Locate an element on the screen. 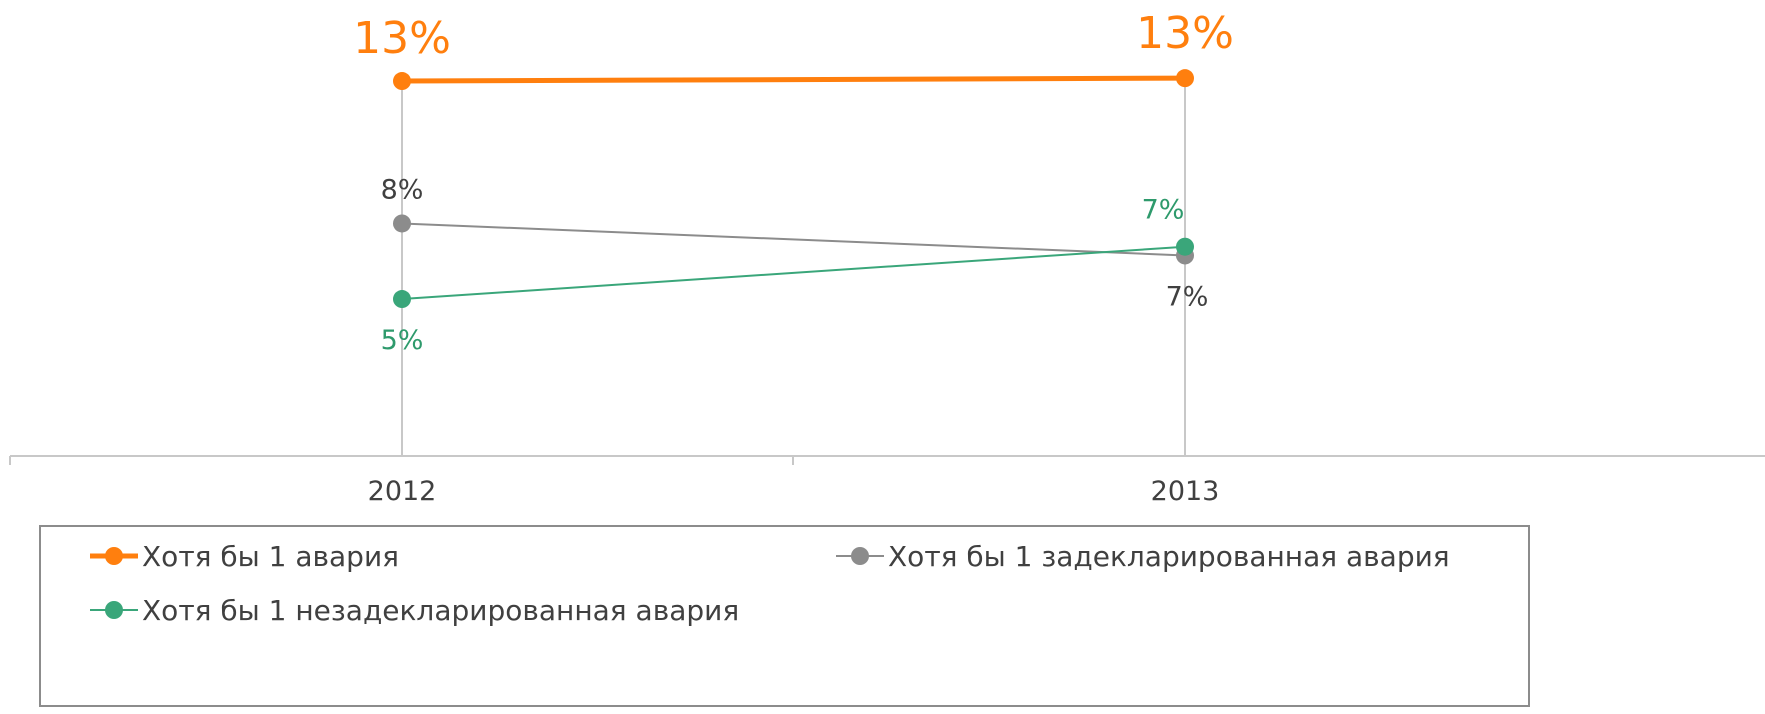 Image resolution: width=1765 pixels, height=714 pixels. series-lines is located at coordinates (793, 188).